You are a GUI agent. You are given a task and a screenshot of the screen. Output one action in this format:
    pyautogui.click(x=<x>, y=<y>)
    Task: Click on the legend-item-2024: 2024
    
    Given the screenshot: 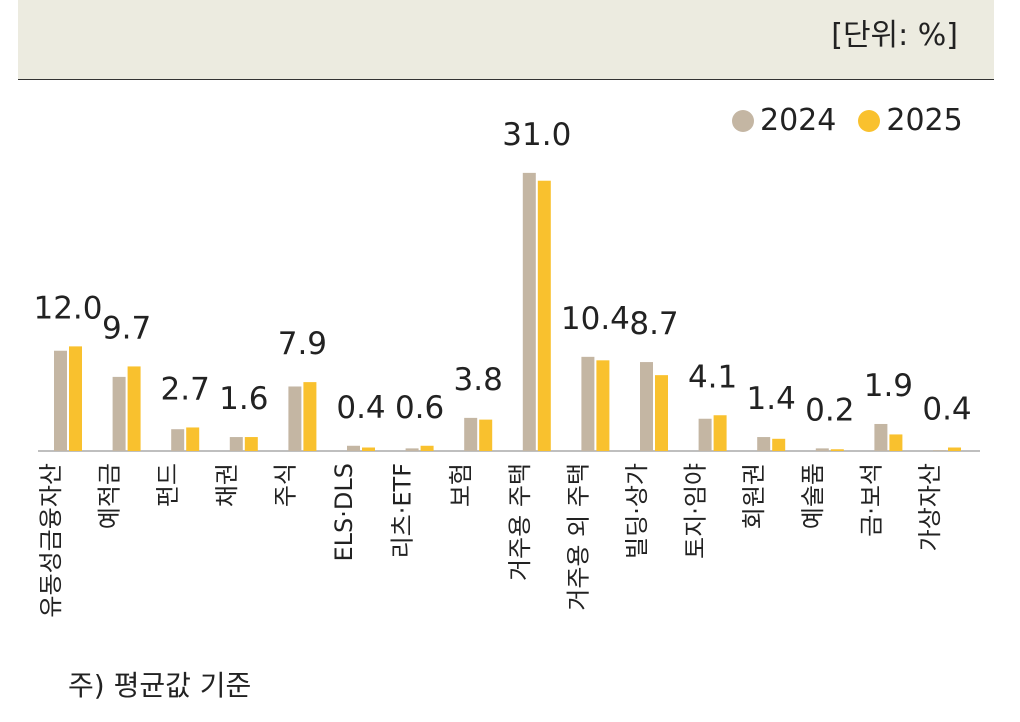 What is the action you would take?
    pyautogui.click(x=784, y=120)
    